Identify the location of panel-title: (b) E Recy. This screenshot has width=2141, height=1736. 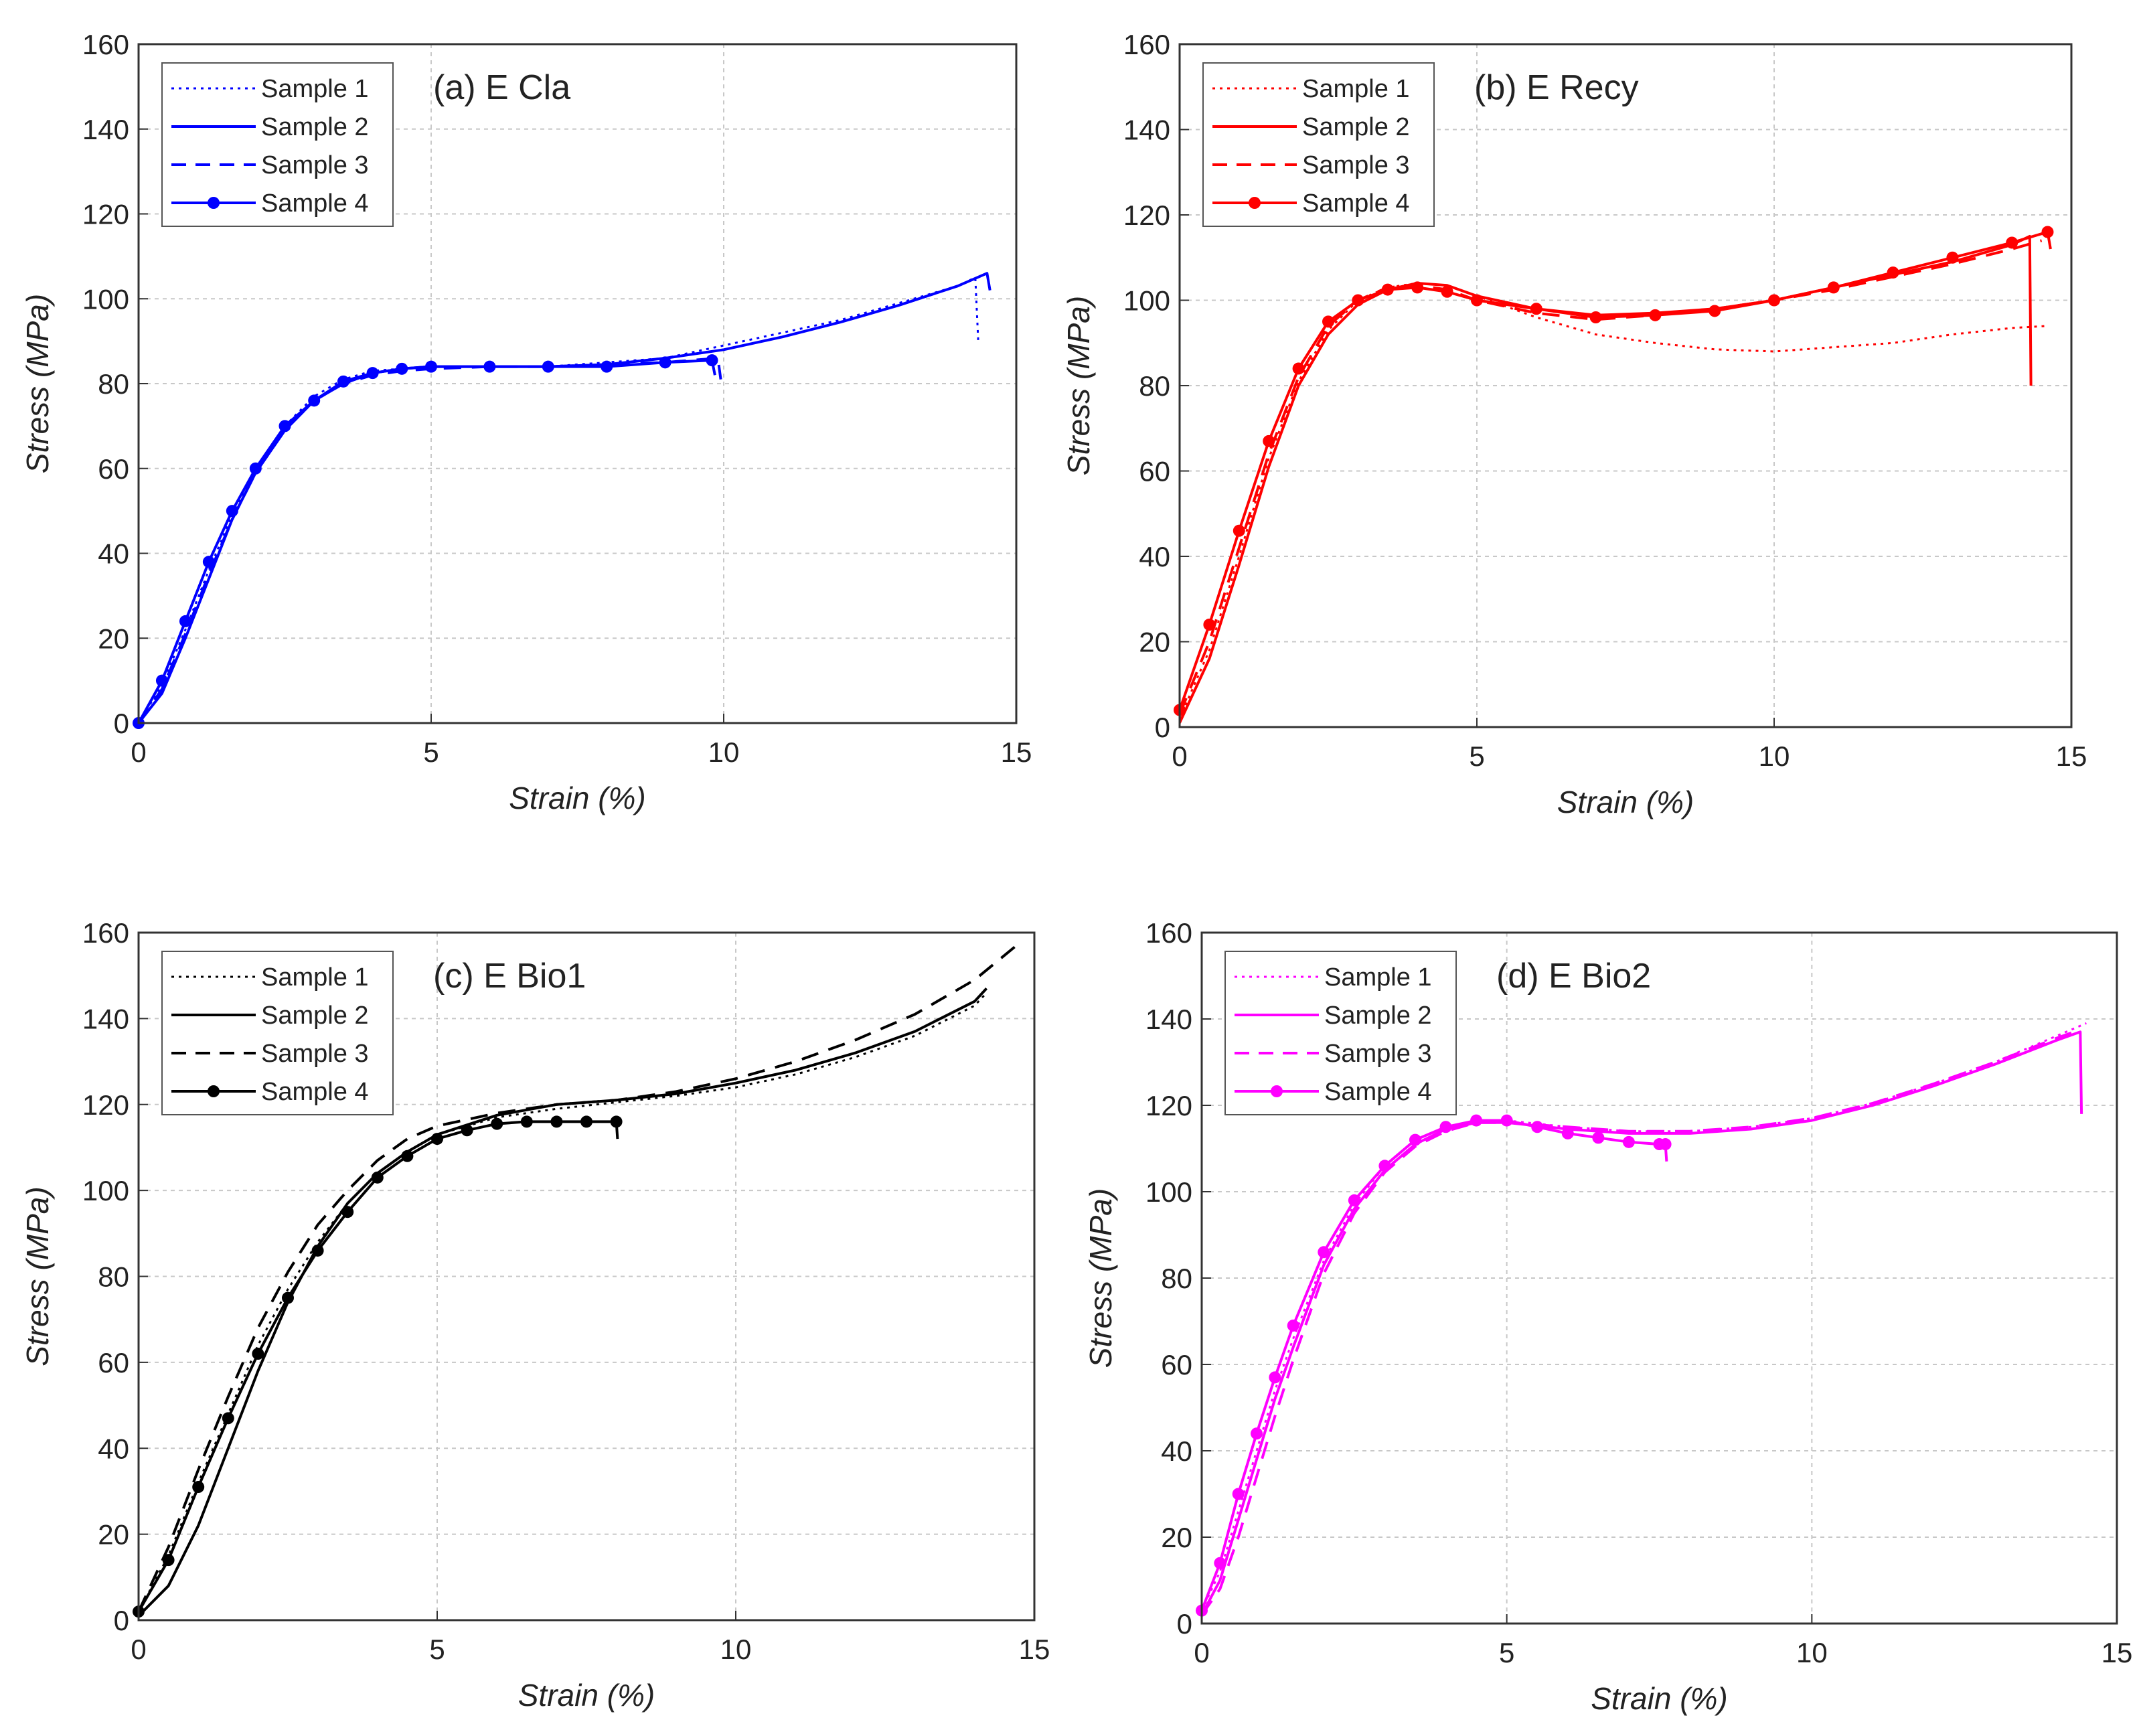
(1556, 87).